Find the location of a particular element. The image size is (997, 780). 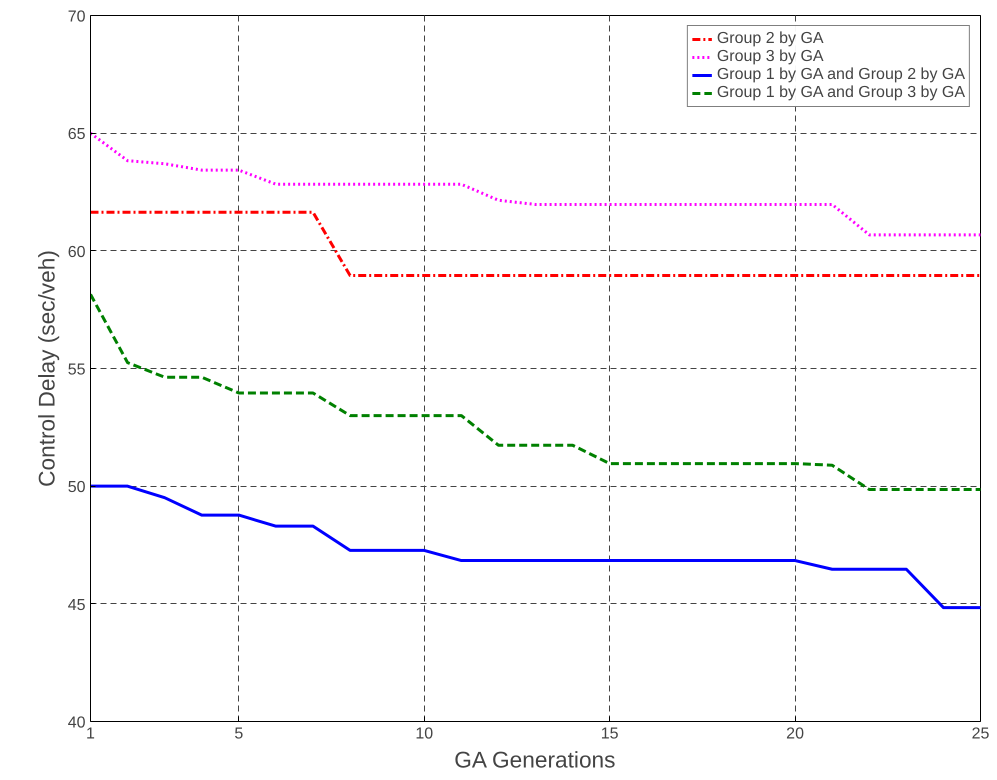

y-tick-label: 40 is located at coordinates (77, 723).